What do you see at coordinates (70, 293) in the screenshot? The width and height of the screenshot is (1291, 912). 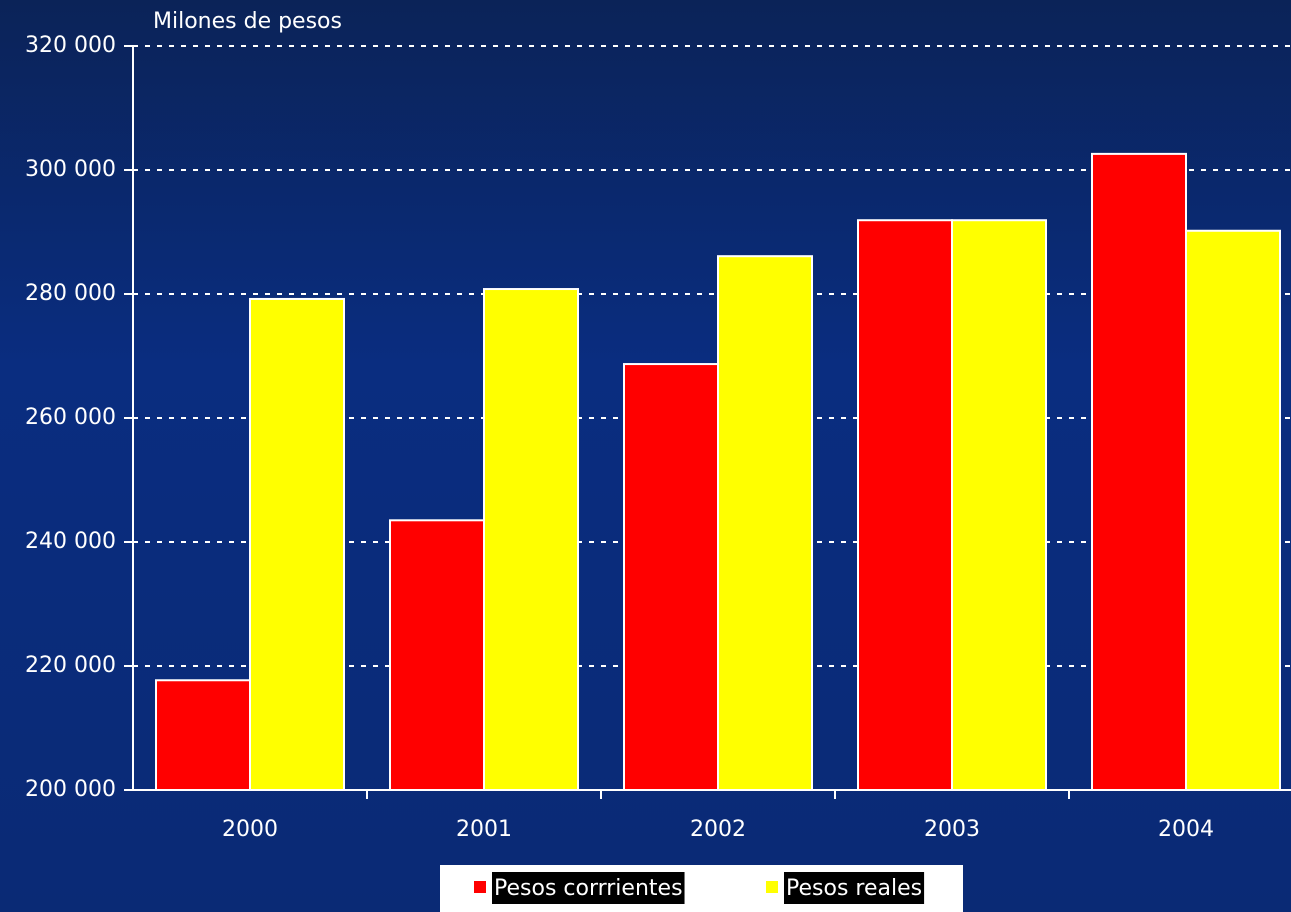 I see `y-tick-label: 280 000` at bounding box center [70, 293].